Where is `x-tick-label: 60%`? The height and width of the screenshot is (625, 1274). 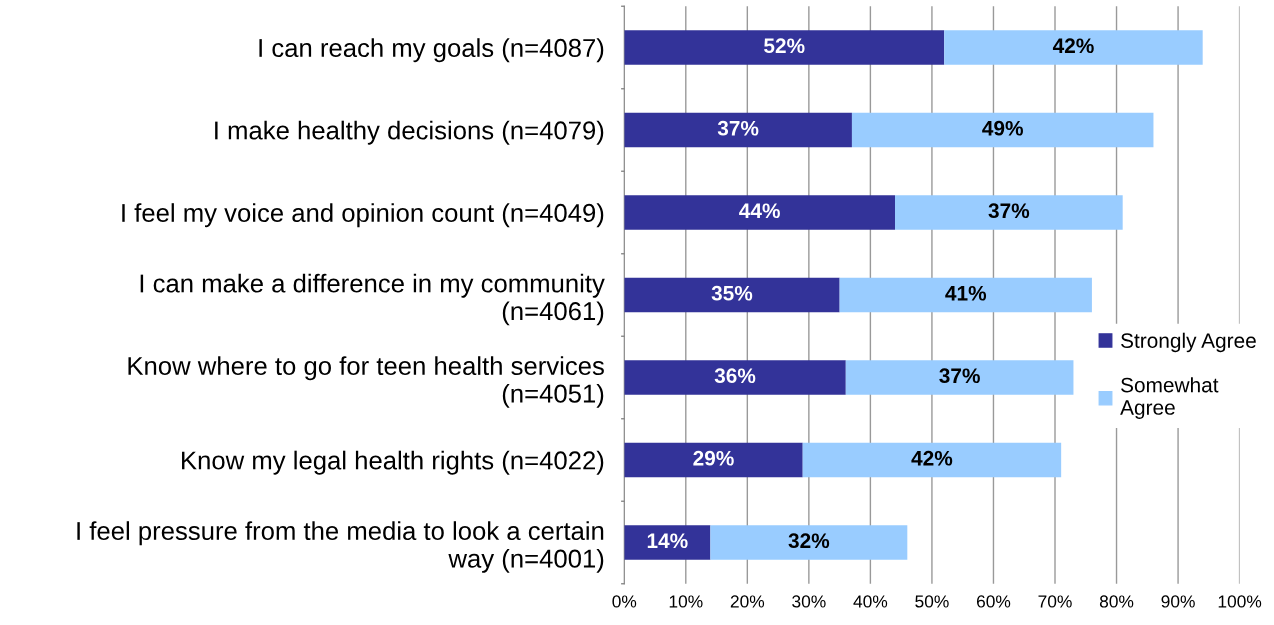 x-tick-label: 60% is located at coordinates (993, 601).